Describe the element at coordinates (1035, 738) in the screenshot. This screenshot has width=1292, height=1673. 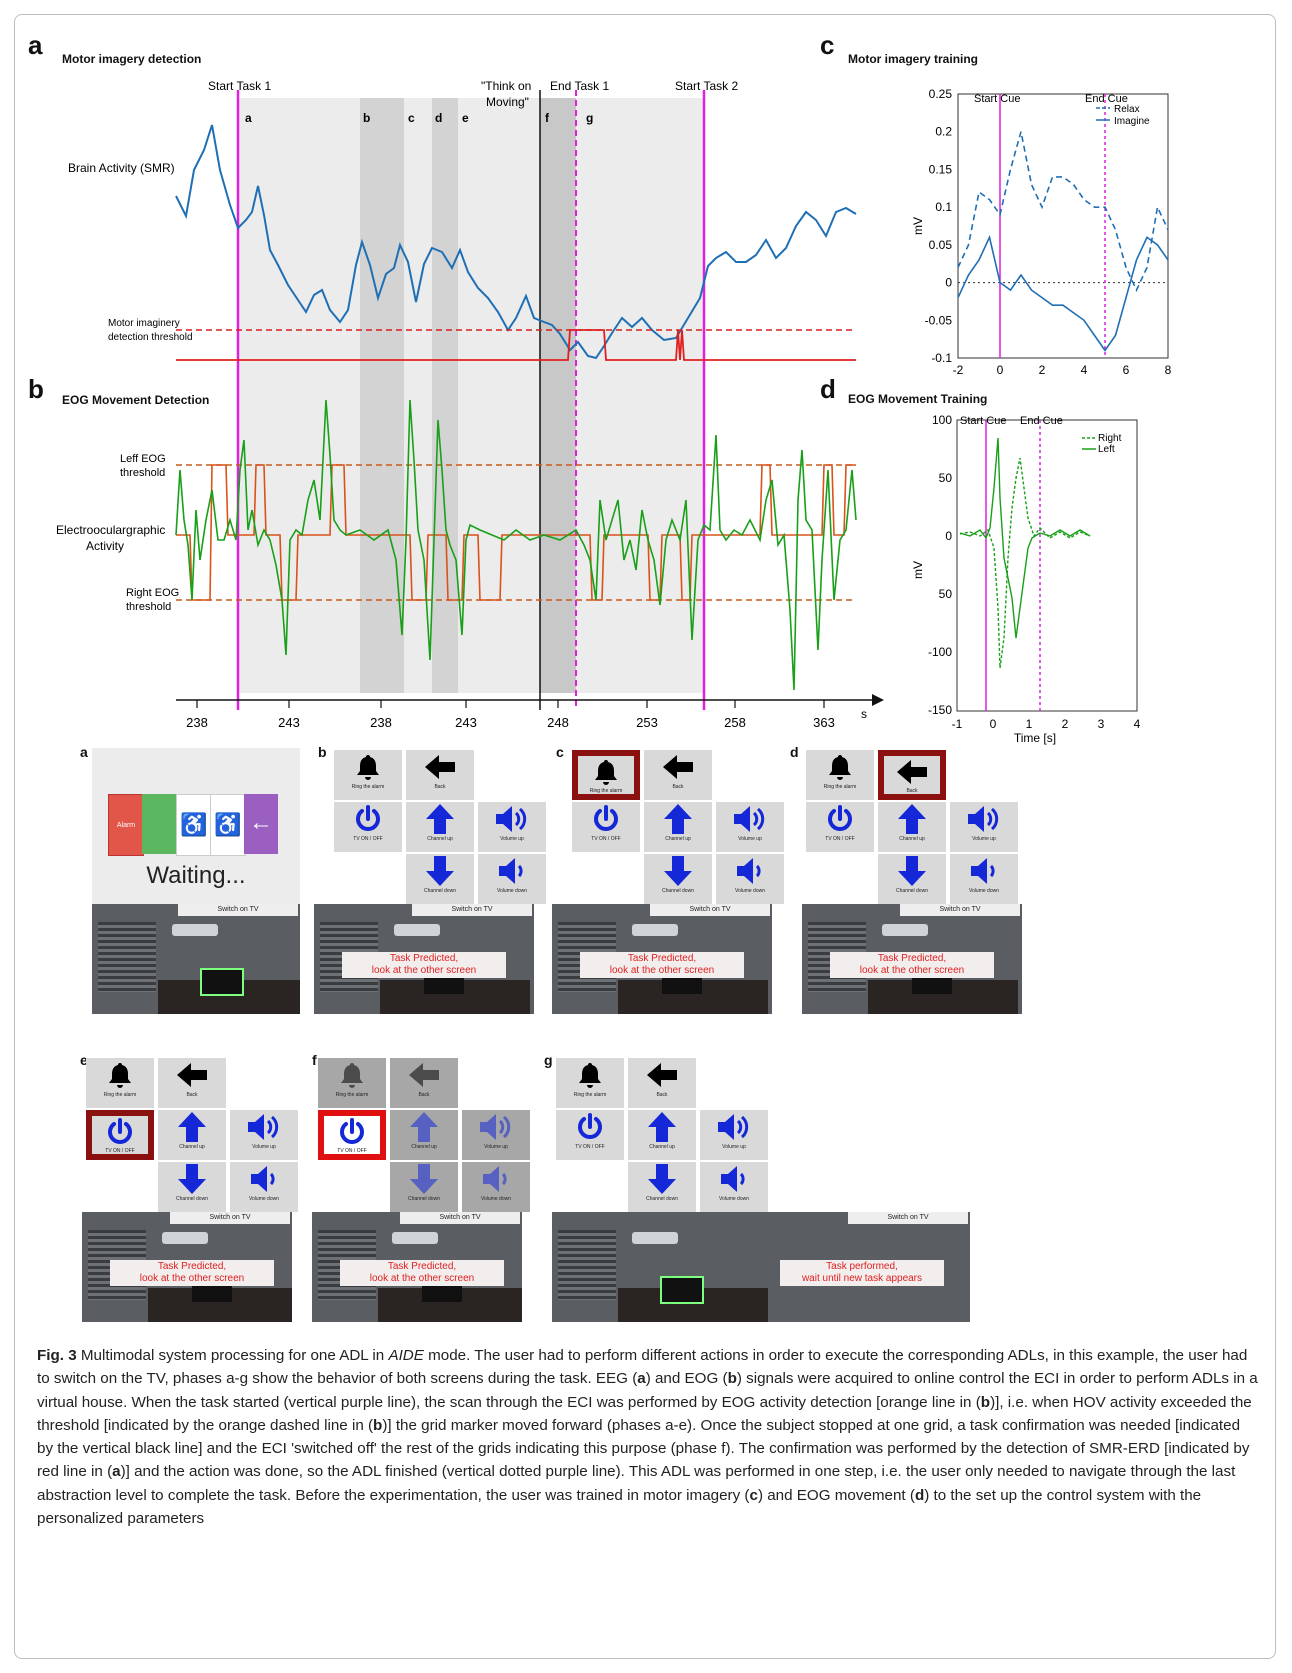
I see `d-xlabel: Time [s]` at that location.